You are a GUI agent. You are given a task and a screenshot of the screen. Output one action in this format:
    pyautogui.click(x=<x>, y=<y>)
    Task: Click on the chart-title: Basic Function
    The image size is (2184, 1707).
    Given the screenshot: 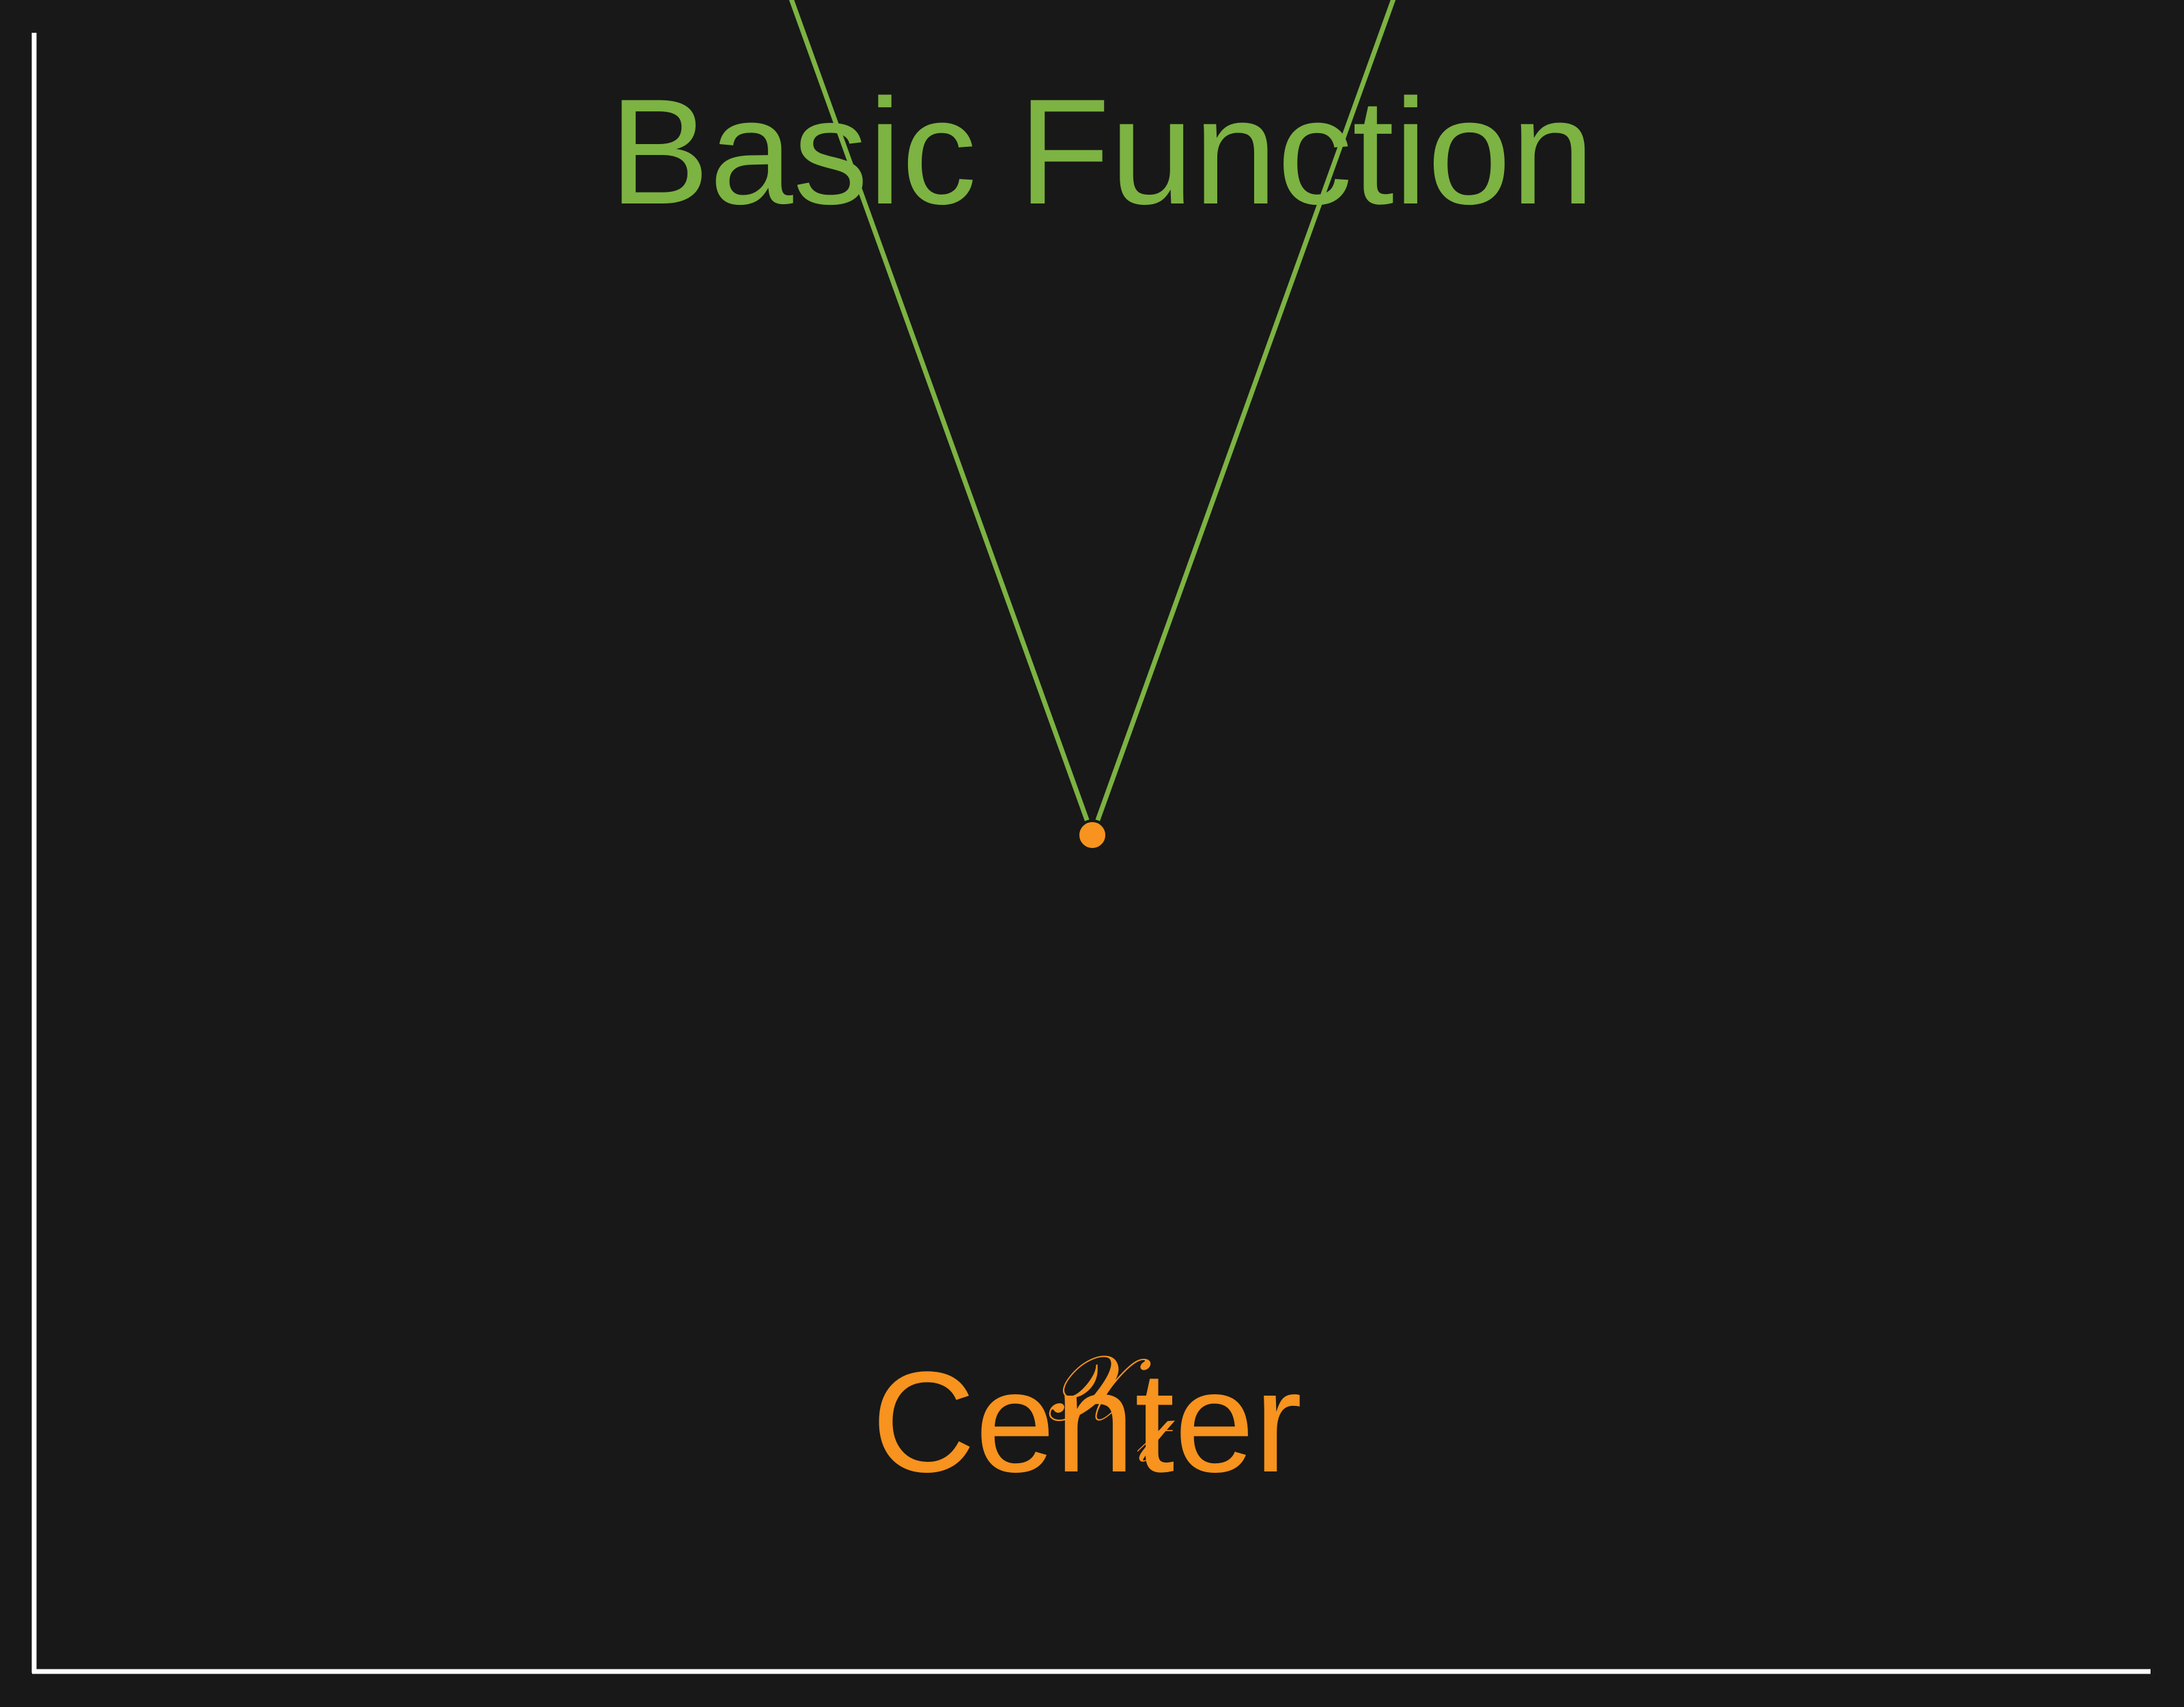 What is the action you would take?
    pyautogui.click(x=1102, y=152)
    